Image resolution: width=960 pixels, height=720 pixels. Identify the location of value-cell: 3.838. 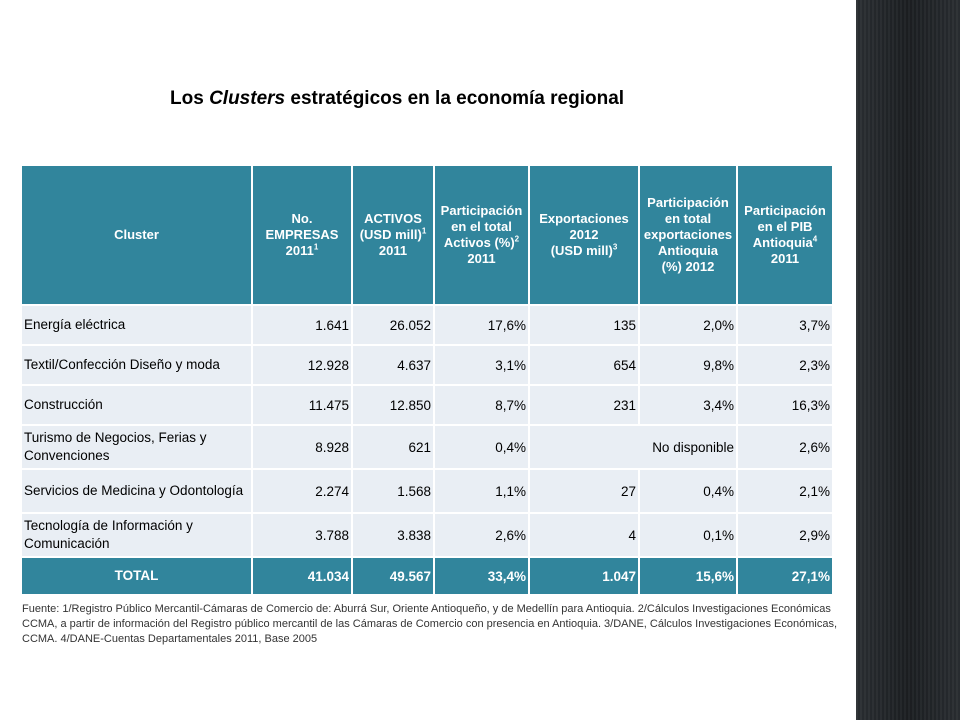
(393, 534).